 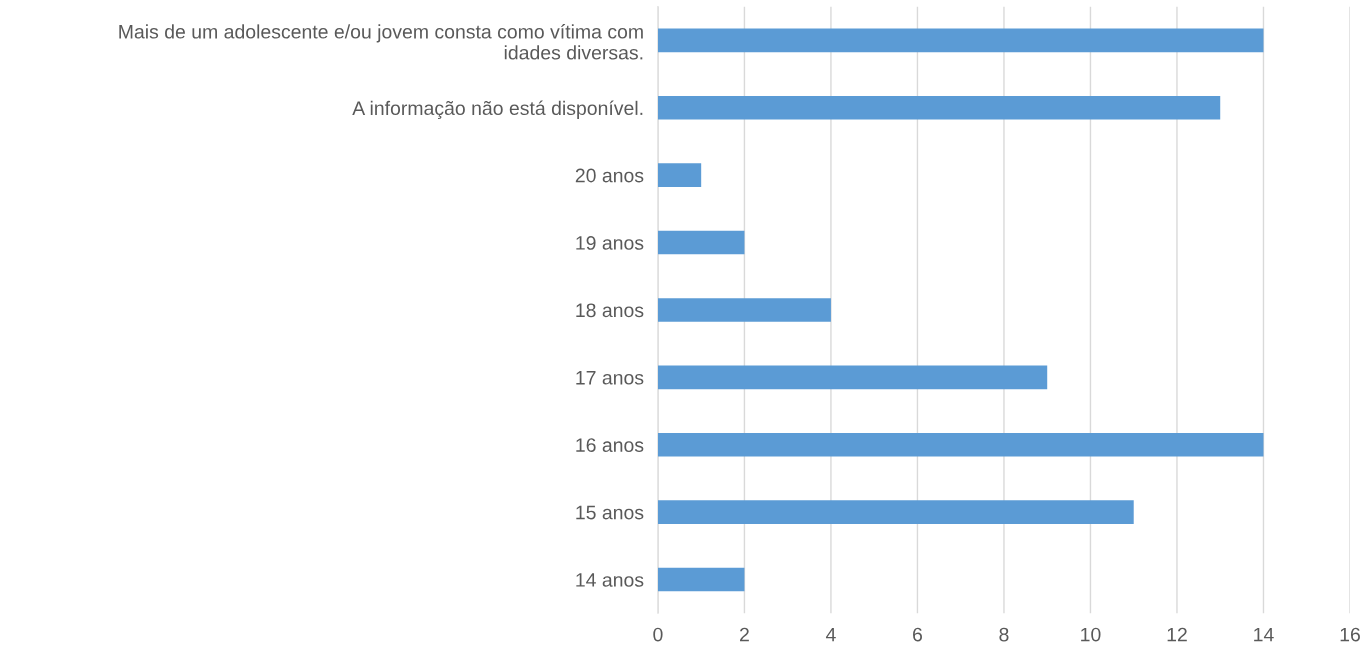 What do you see at coordinates (610, 580) in the screenshot?
I see `y-tick-label: 14 anos` at bounding box center [610, 580].